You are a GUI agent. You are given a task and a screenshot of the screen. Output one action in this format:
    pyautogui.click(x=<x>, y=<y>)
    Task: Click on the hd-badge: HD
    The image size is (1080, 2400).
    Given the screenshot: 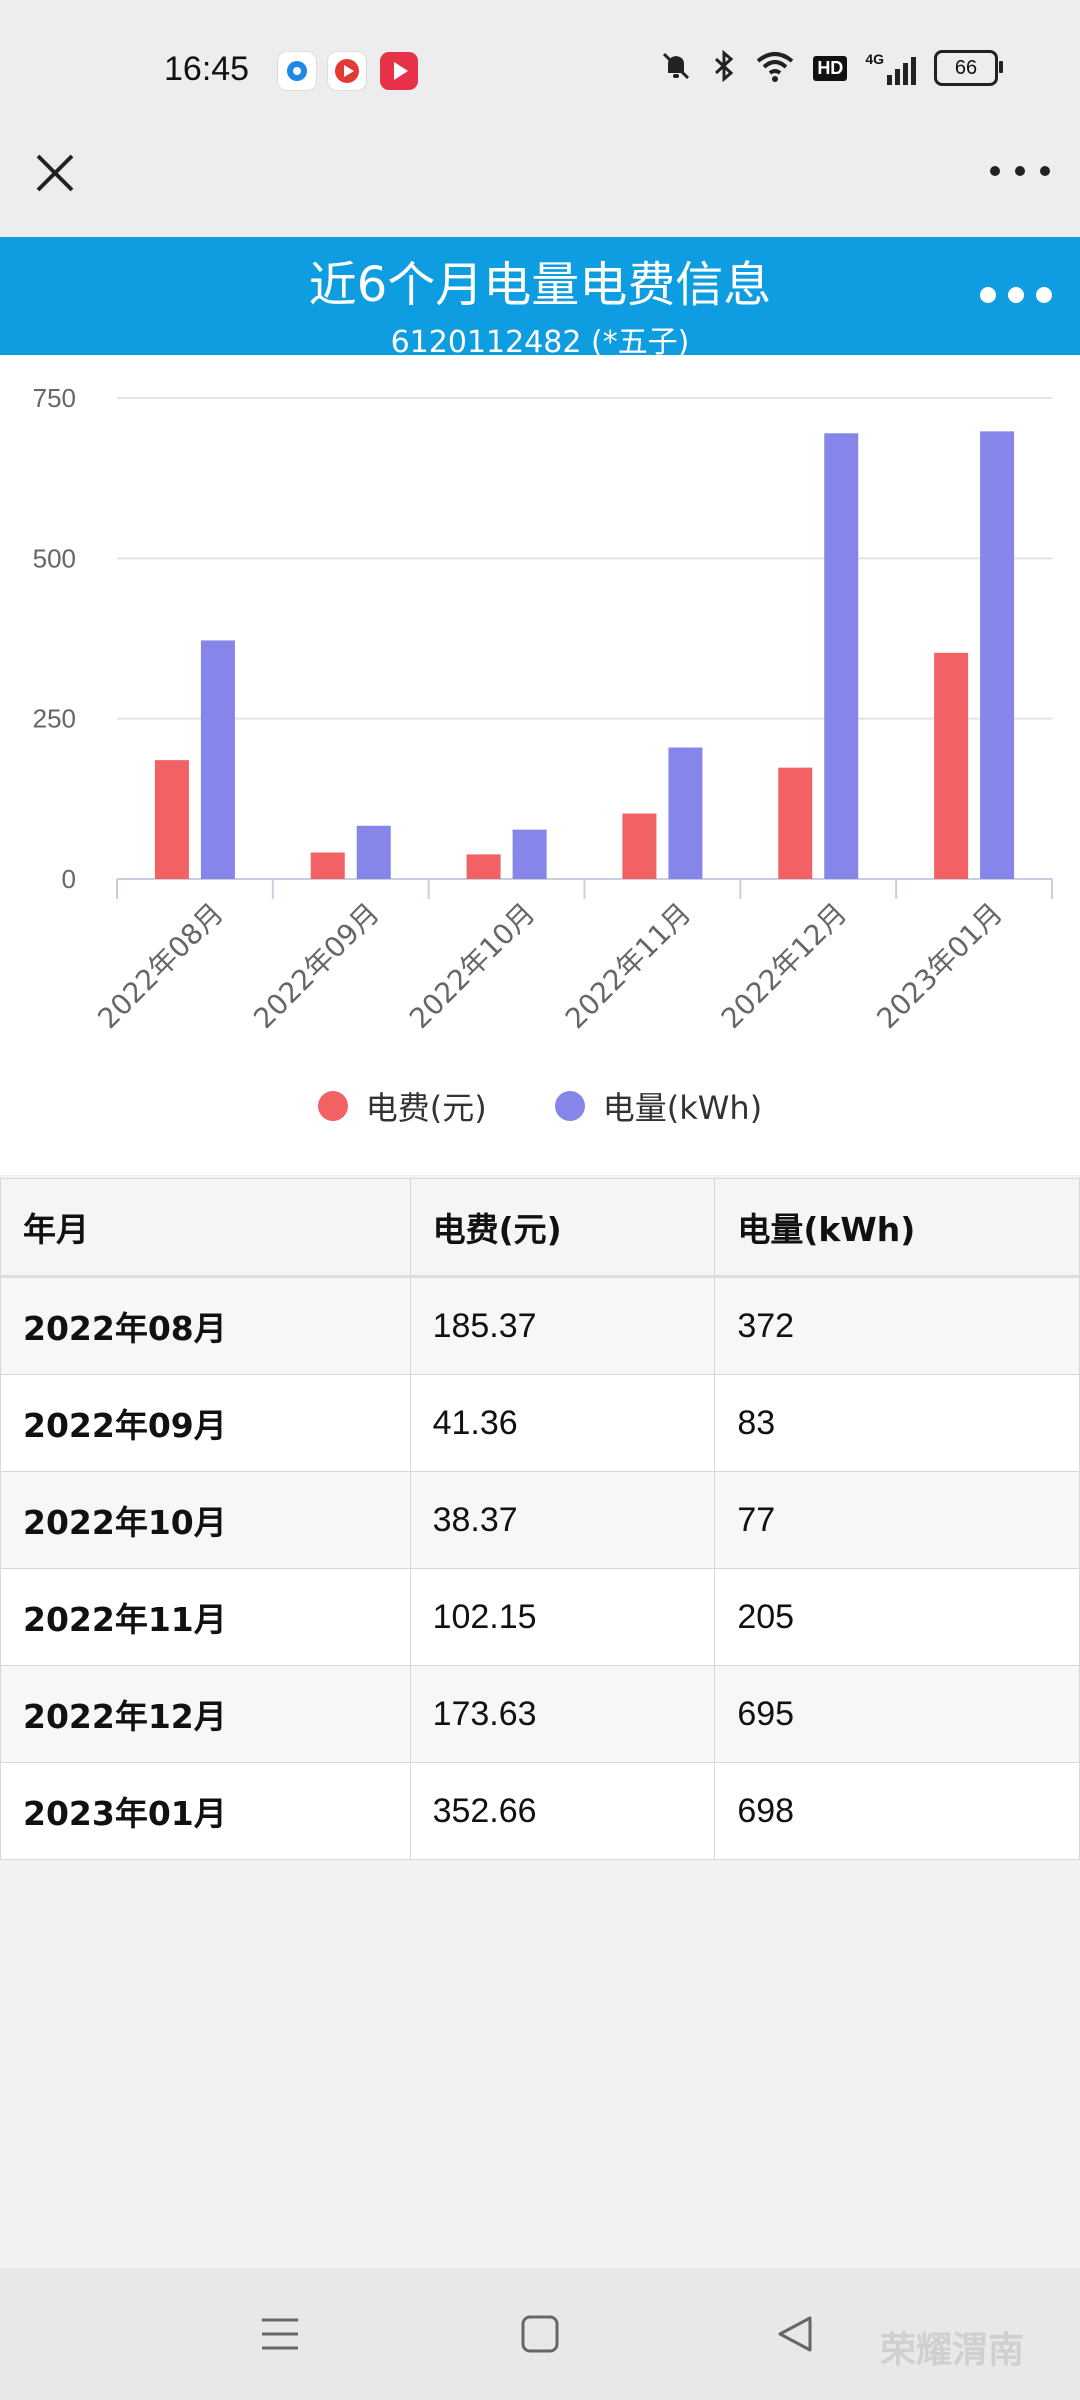 What is the action you would take?
    pyautogui.click(x=830, y=68)
    